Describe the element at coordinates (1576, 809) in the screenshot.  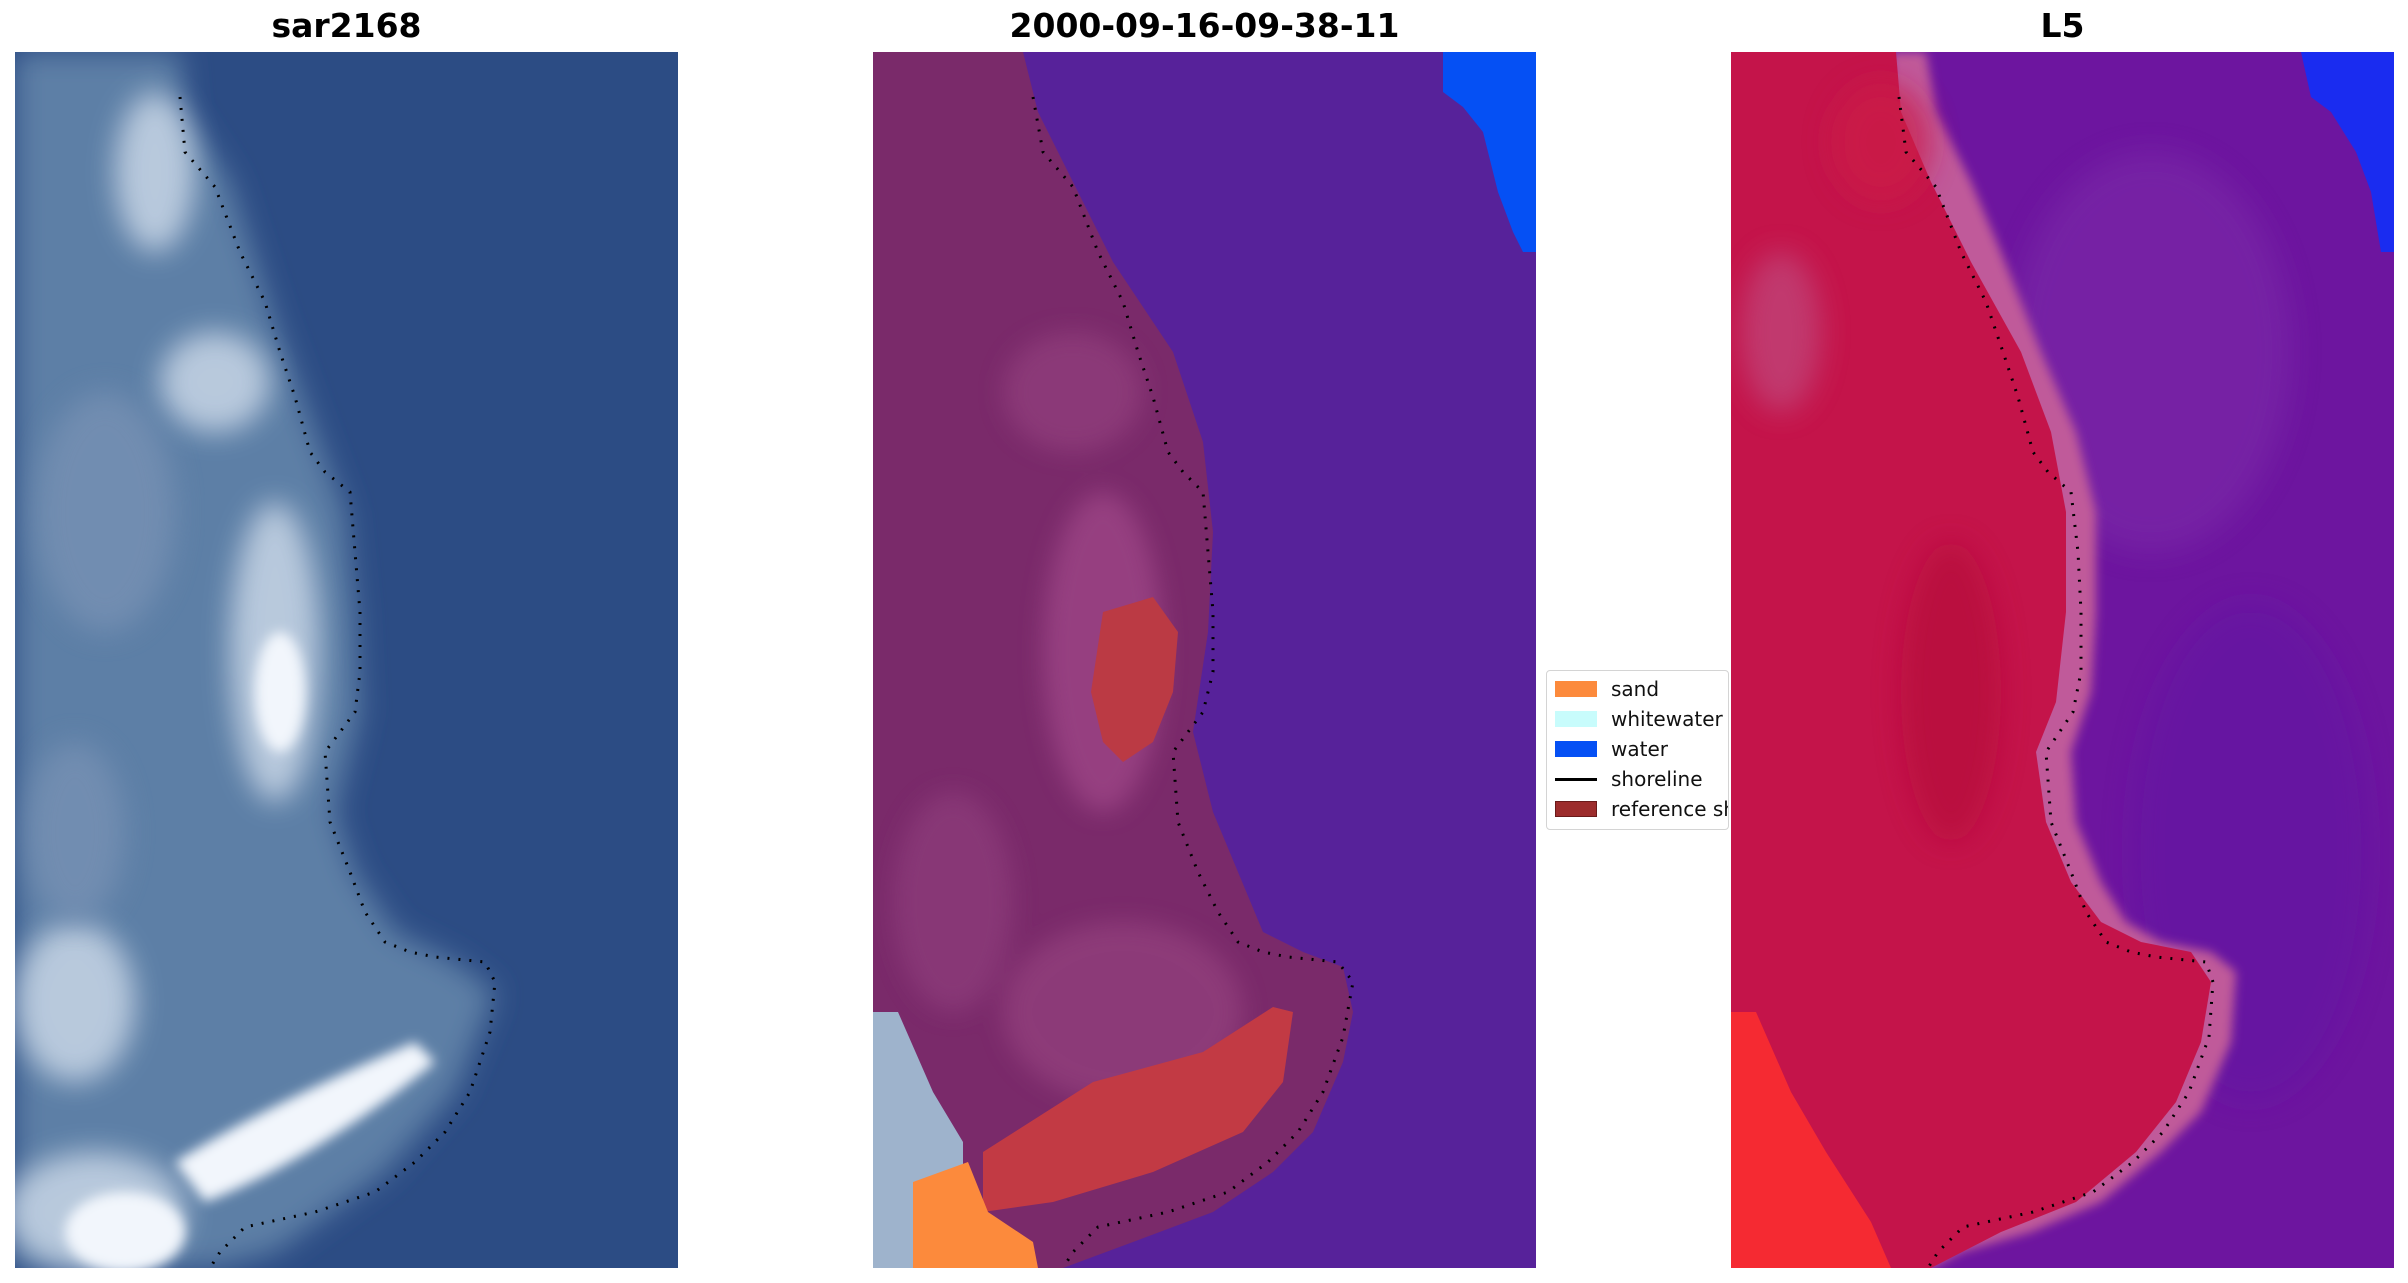
I see `reference-shoreline-swatch` at that location.